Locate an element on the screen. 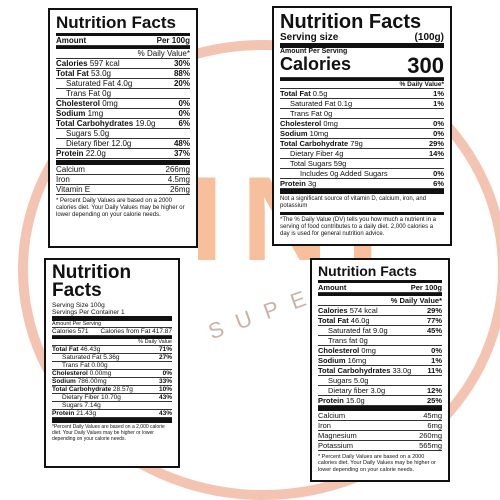 The width and height of the screenshot is (500, 500). nutrient-label: Total Carbohydrates 19.0g is located at coordinates (105, 123).